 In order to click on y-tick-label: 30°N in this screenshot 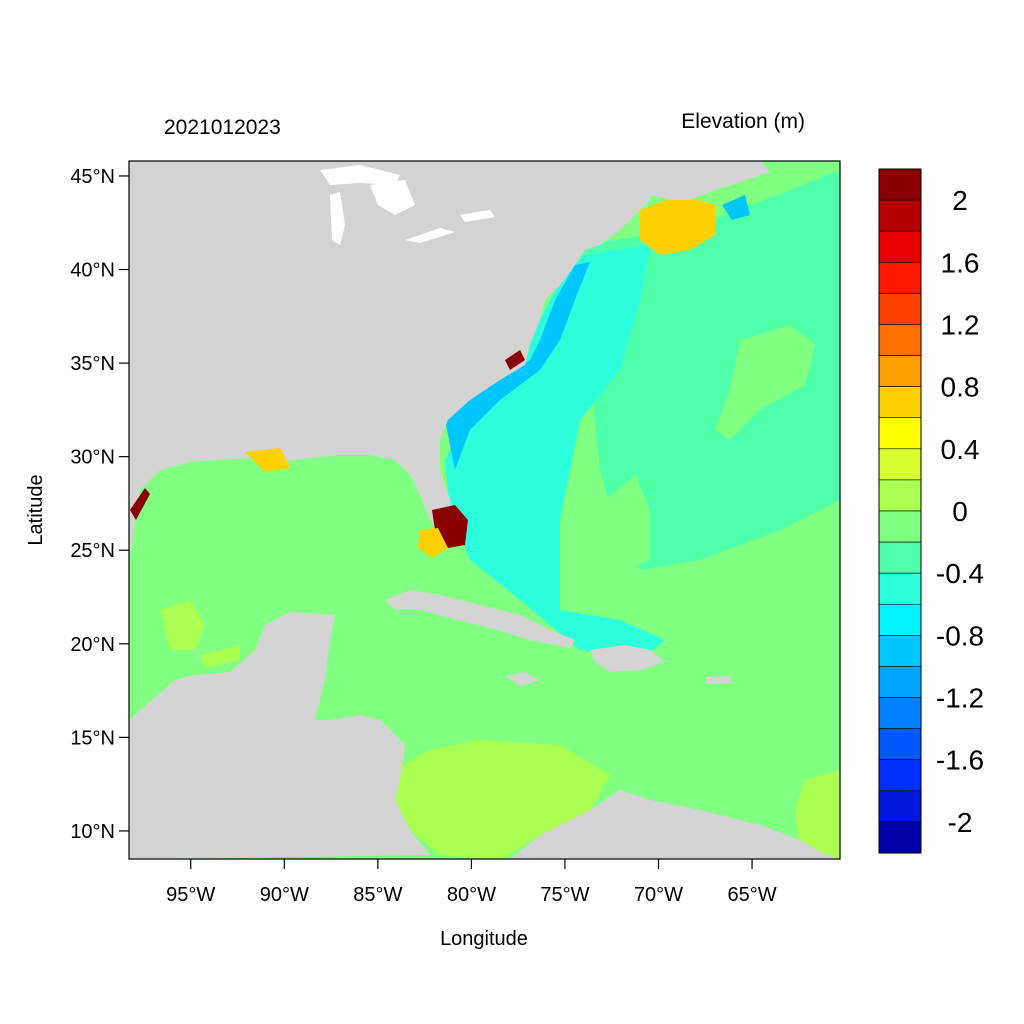, I will do `click(92, 458)`.